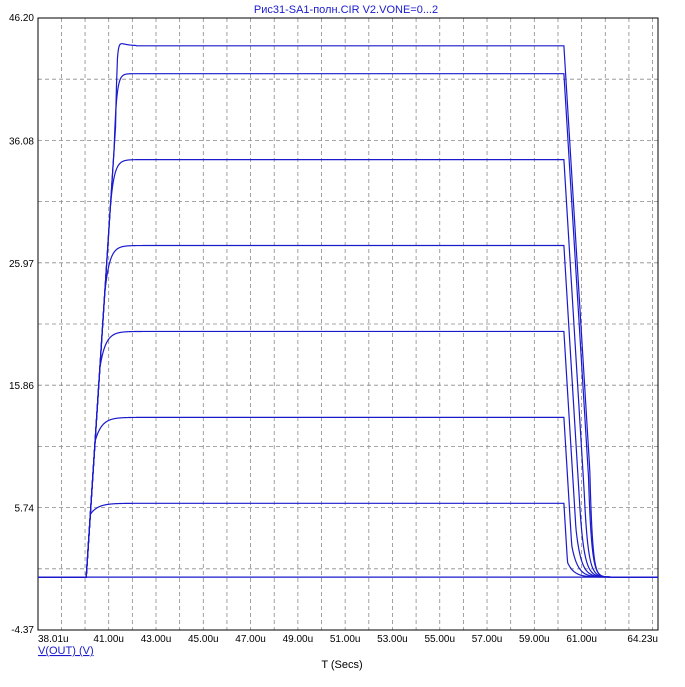  Describe the element at coordinates (534, 639) in the screenshot. I see `x-tick-label: 59.00u` at that location.